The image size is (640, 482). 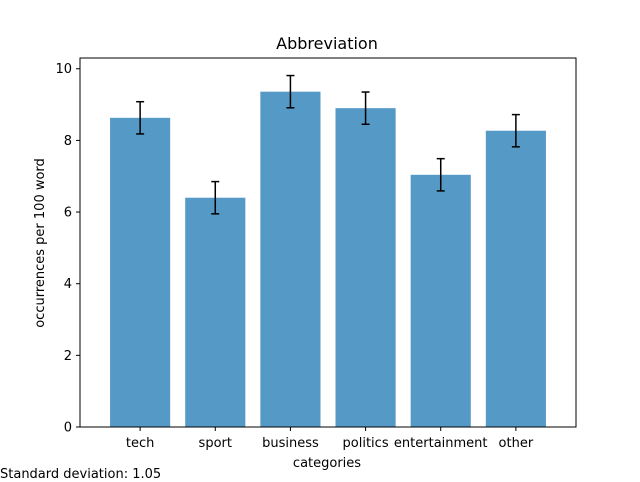 What do you see at coordinates (327, 463) in the screenshot?
I see `x-axis-label: categories` at bounding box center [327, 463].